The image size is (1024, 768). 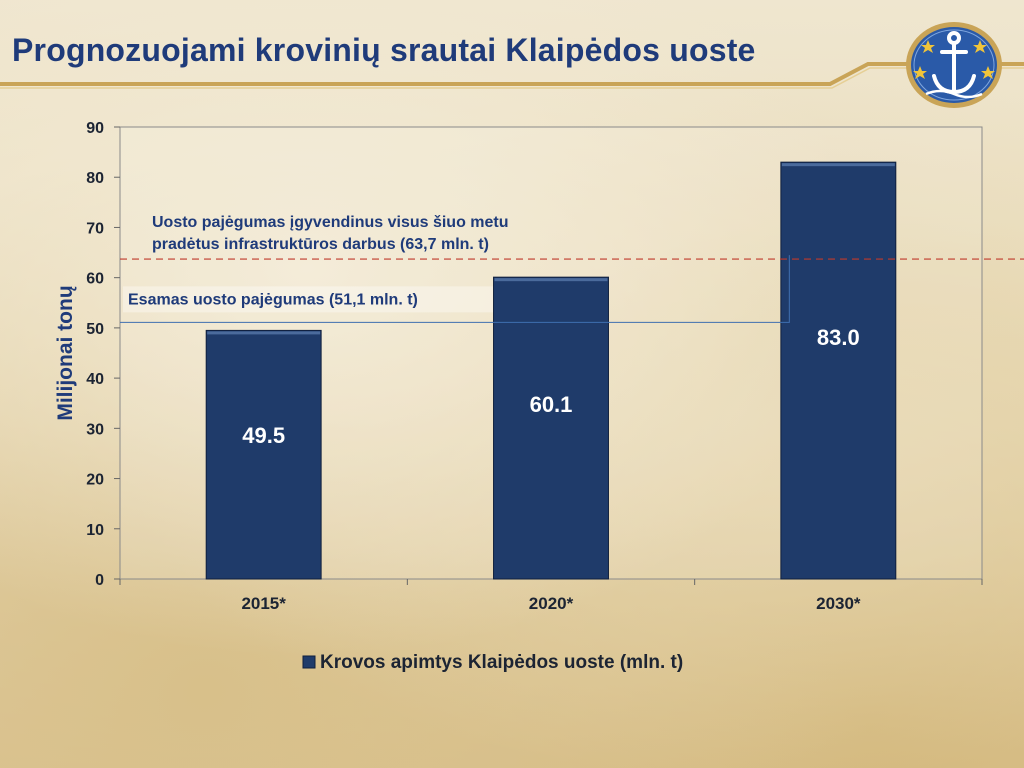 I want to click on y-tick-label: 20, so click(x=95, y=480).